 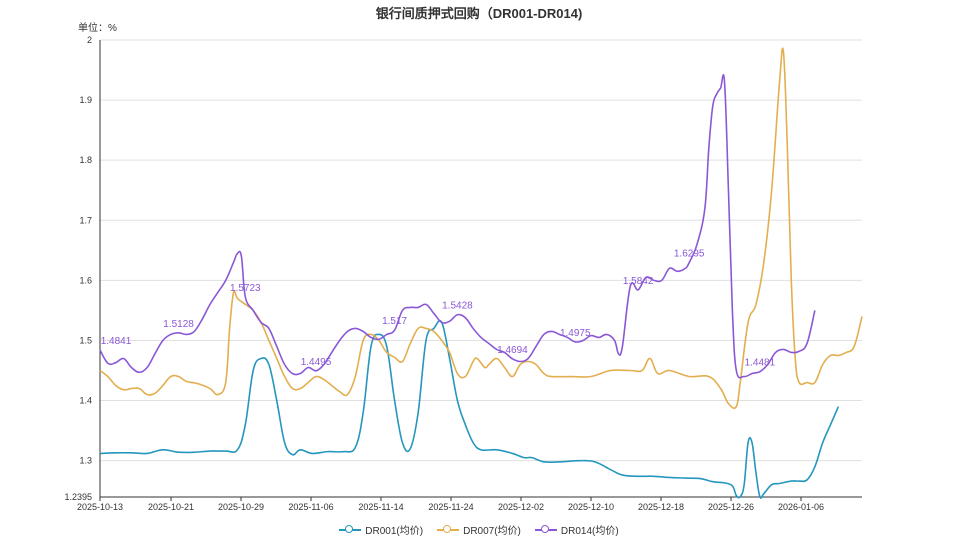 I want to click on legend: DR001(均价) DR007(均价) DR014(均价), so click(x=479, y=529).